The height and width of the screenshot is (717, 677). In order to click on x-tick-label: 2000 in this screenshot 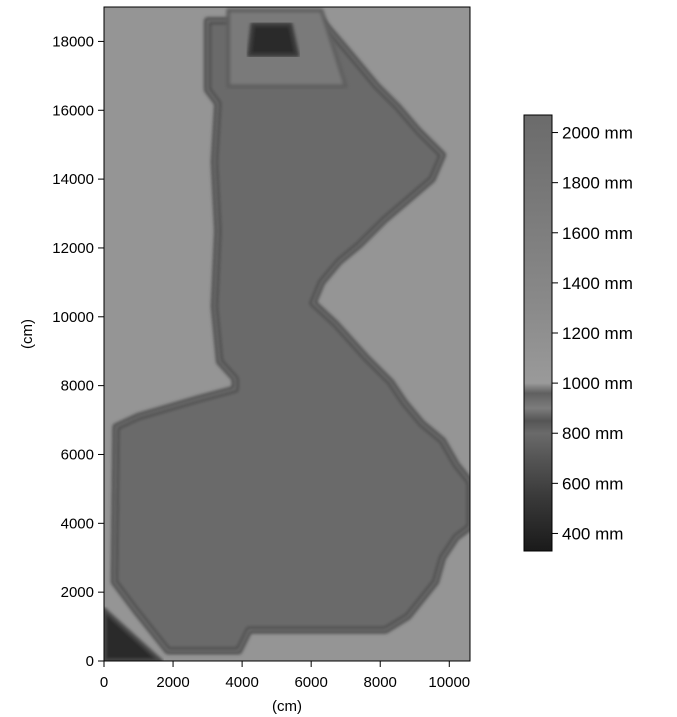, I will do `click(172, 682)`.